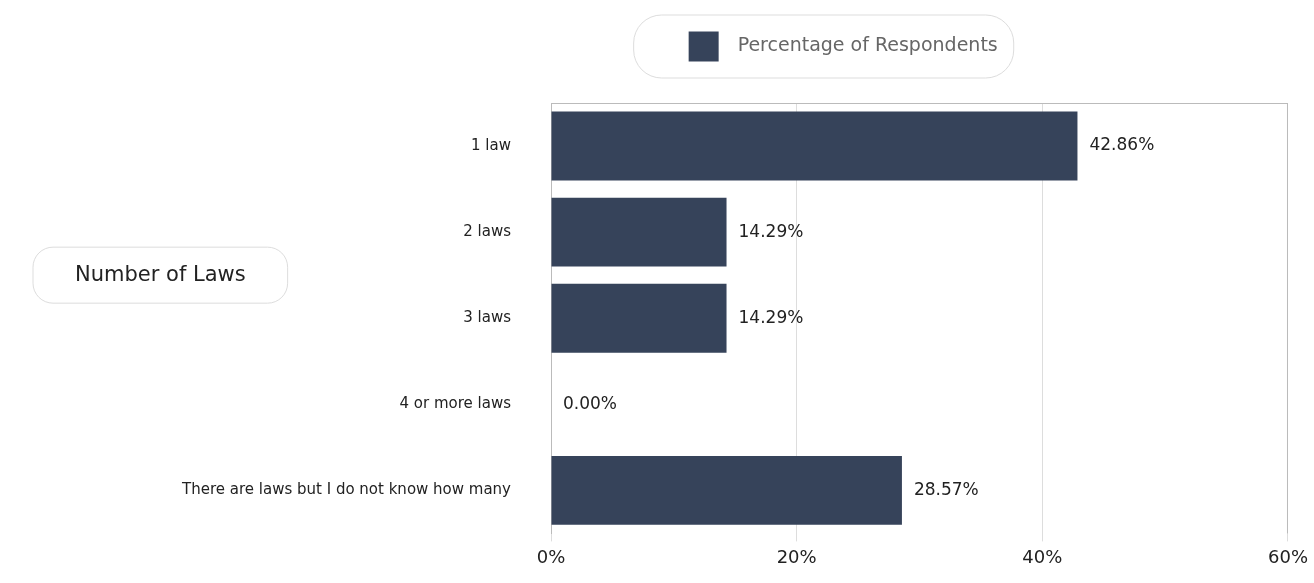 The image size is (1314, 583). Describe the element at coordinates (590, 402) in the screenshot. I see `data-label: 0.00%` at that location.